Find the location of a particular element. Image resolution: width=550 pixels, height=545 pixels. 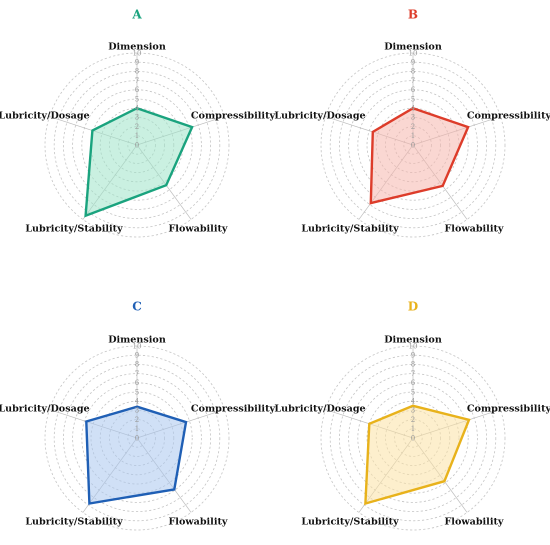

panel-title: D is located at coordinates (413, 307).